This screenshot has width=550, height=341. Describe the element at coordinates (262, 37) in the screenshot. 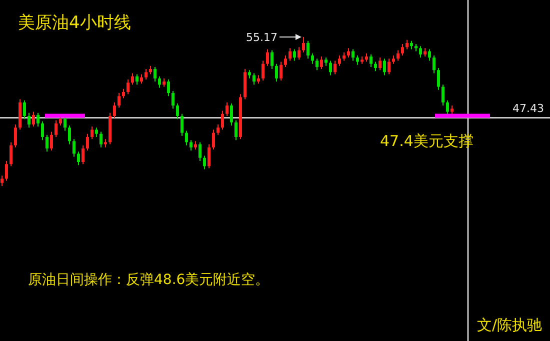

I see `annotation: 55.17` at that location.